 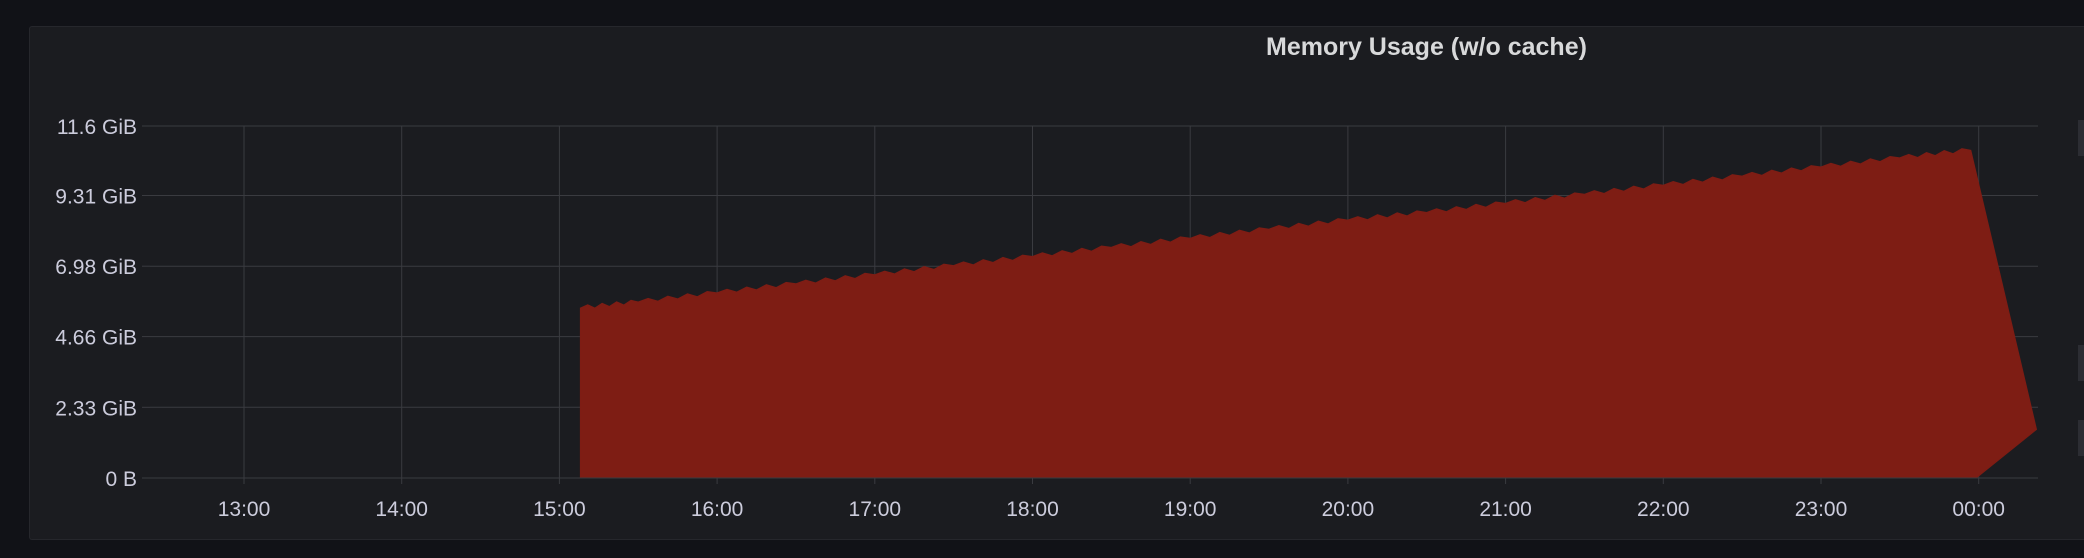 I want to click on y-tick-label: 2.33 GiB, so click(x=96, y=408).